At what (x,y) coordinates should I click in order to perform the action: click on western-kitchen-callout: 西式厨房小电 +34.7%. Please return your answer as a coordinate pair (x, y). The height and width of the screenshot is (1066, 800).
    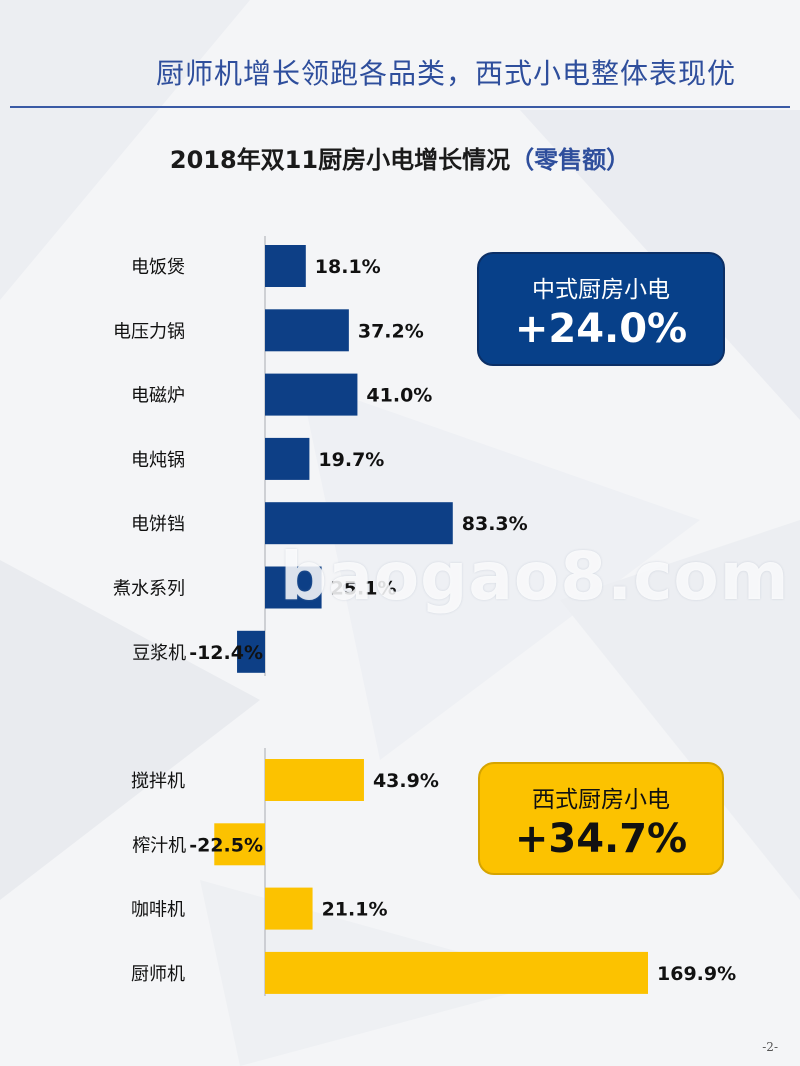
    Looking at the image, I should click on (601, 818).